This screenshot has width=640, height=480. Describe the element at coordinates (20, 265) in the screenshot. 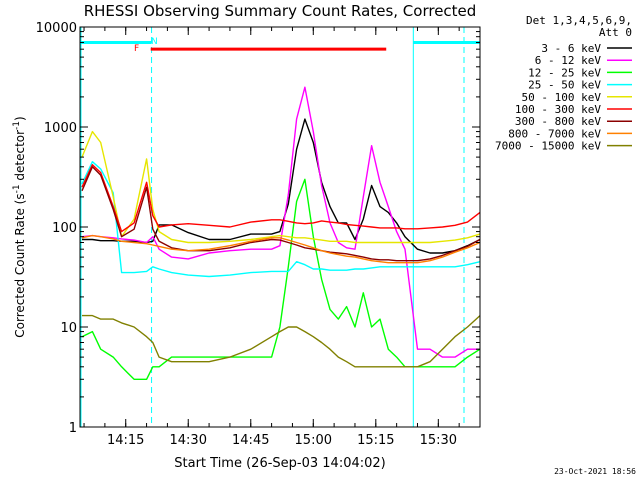

I see `y-axis-label-main: Corrected Count Rate (s` at that location.